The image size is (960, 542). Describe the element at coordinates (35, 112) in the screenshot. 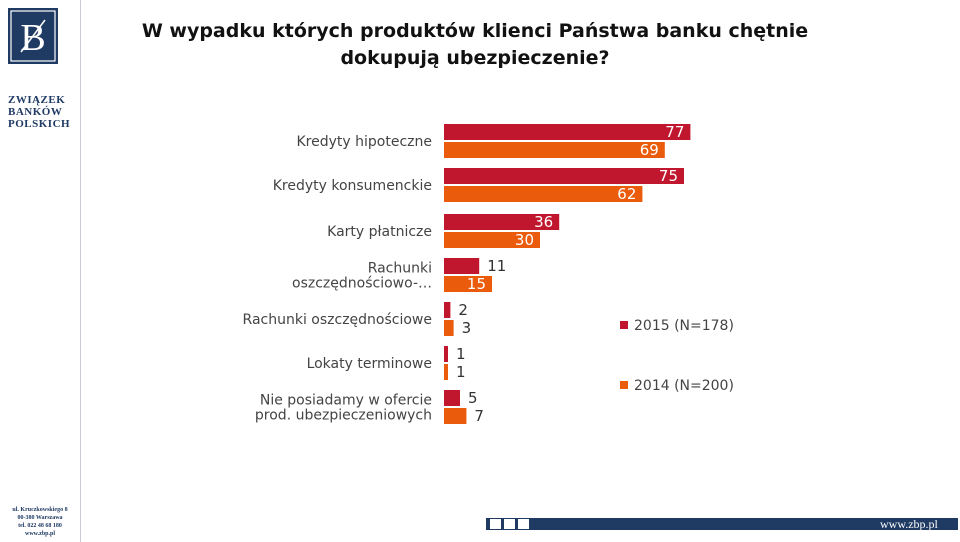

I see `org-name-line: BANKÓW` at that location.